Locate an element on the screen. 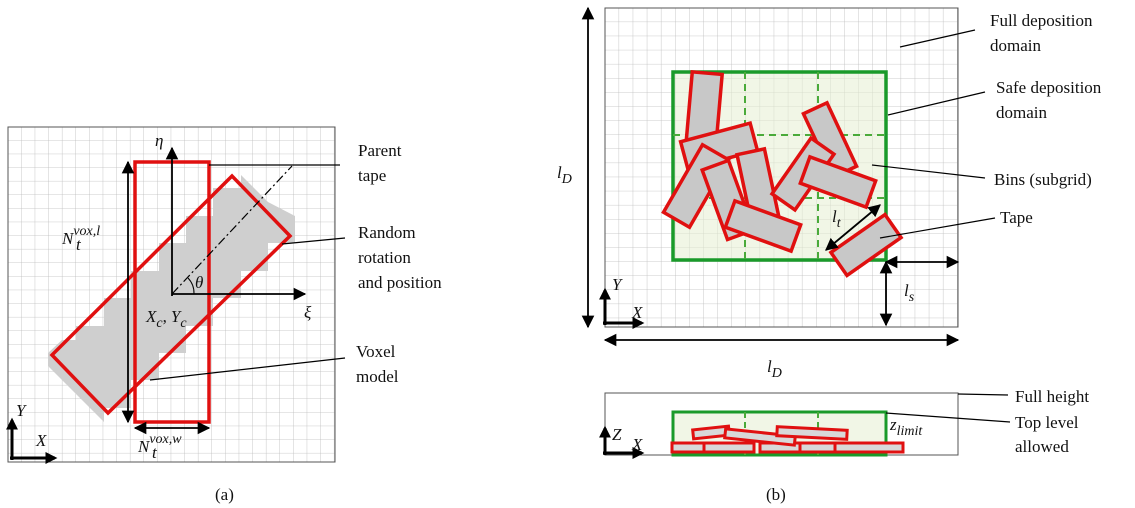  height-label-base: l is located at coordinates (559, 172).